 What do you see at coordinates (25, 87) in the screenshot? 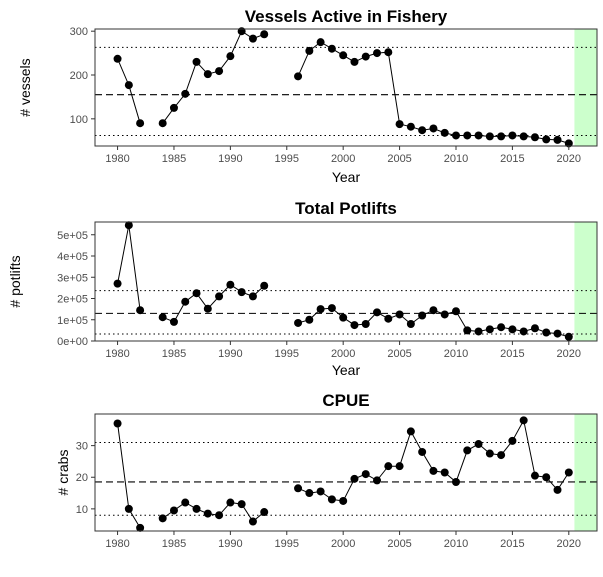
I see `y-axis-label: # vessels` at bounding box center [25, 87].